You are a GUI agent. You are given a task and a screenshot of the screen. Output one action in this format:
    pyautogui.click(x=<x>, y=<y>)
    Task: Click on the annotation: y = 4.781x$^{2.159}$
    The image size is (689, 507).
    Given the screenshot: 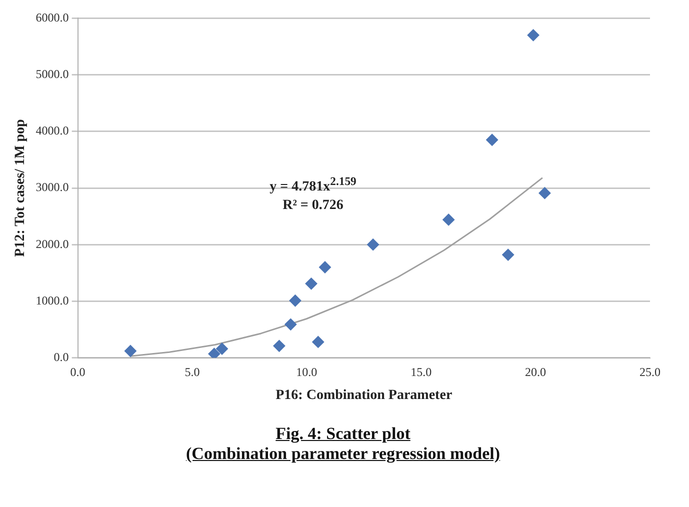 What is the action you would take?
    pyautogui.click(x=313, y=185)
    